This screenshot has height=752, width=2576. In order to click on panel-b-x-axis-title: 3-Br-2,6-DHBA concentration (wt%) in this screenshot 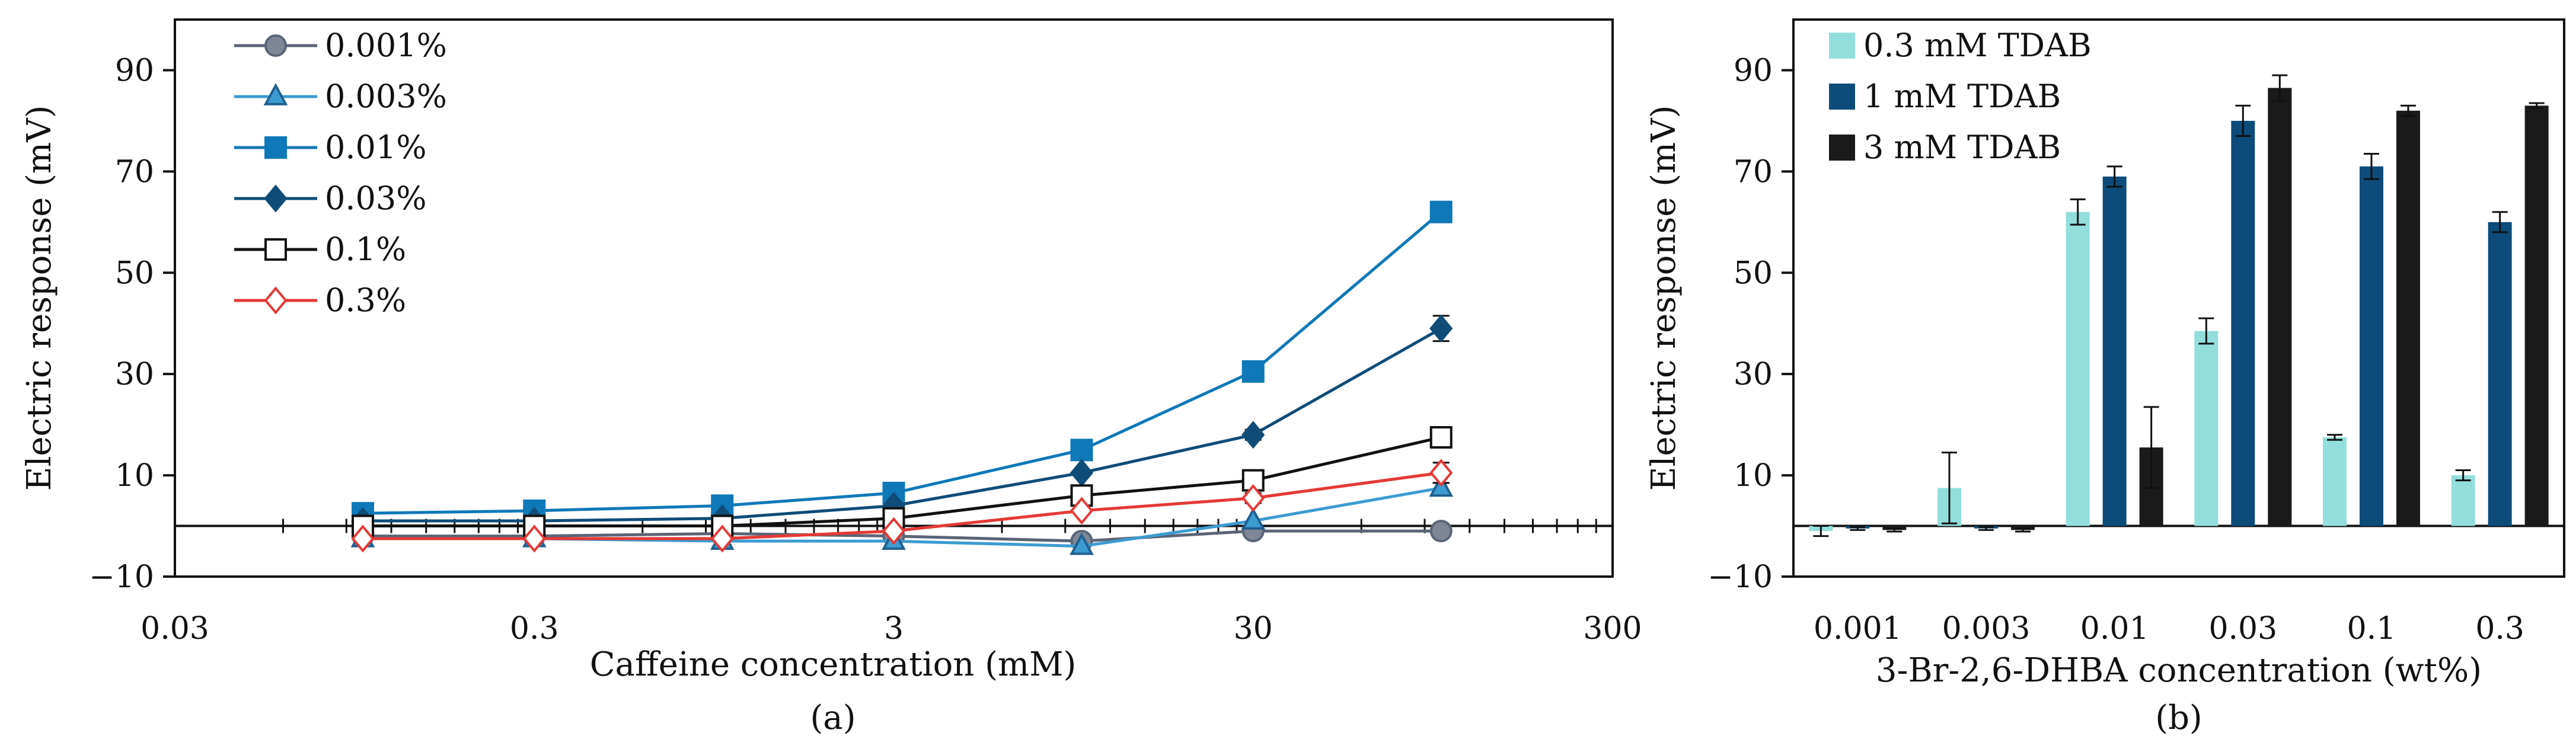, I will do `click(2179, 670)`.